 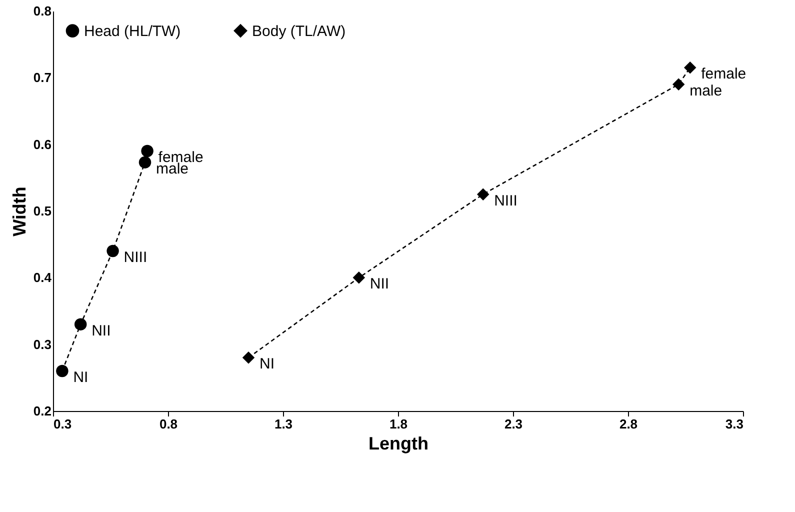 I want to click on x-tick-label: 3.3, so click(x=734, y=424).